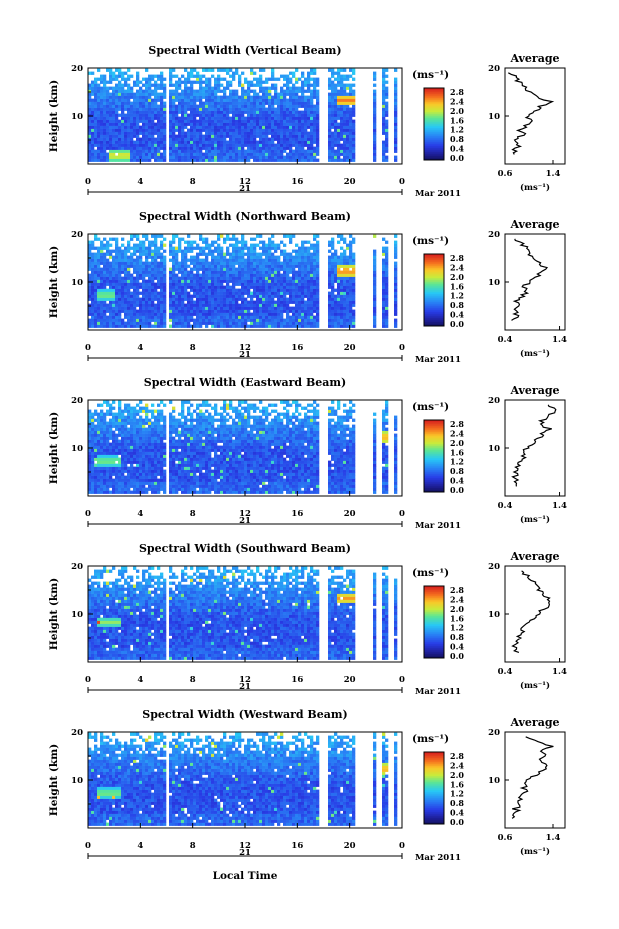 The image size is (619, 929). I want to click on colorbar-swatch, so click(434, 315).